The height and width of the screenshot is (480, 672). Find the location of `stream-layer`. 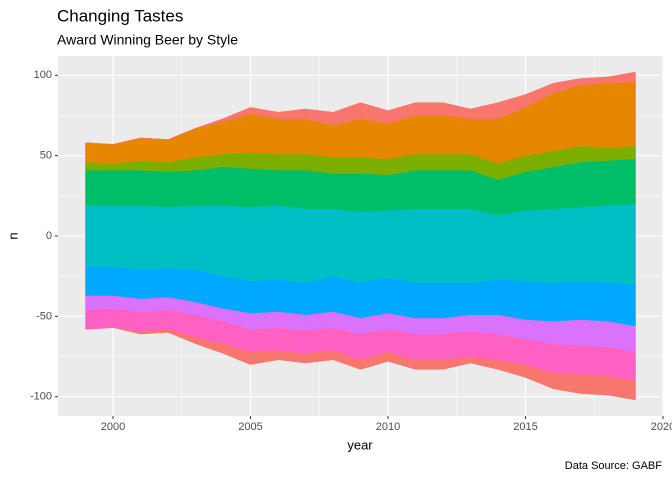

stream-layer is located at coordinates (360, 108).